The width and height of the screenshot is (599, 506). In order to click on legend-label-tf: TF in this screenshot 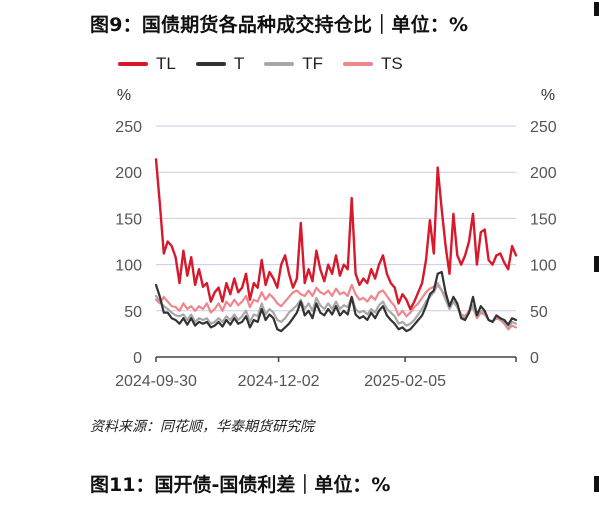, I will do `click(313, 63)`.